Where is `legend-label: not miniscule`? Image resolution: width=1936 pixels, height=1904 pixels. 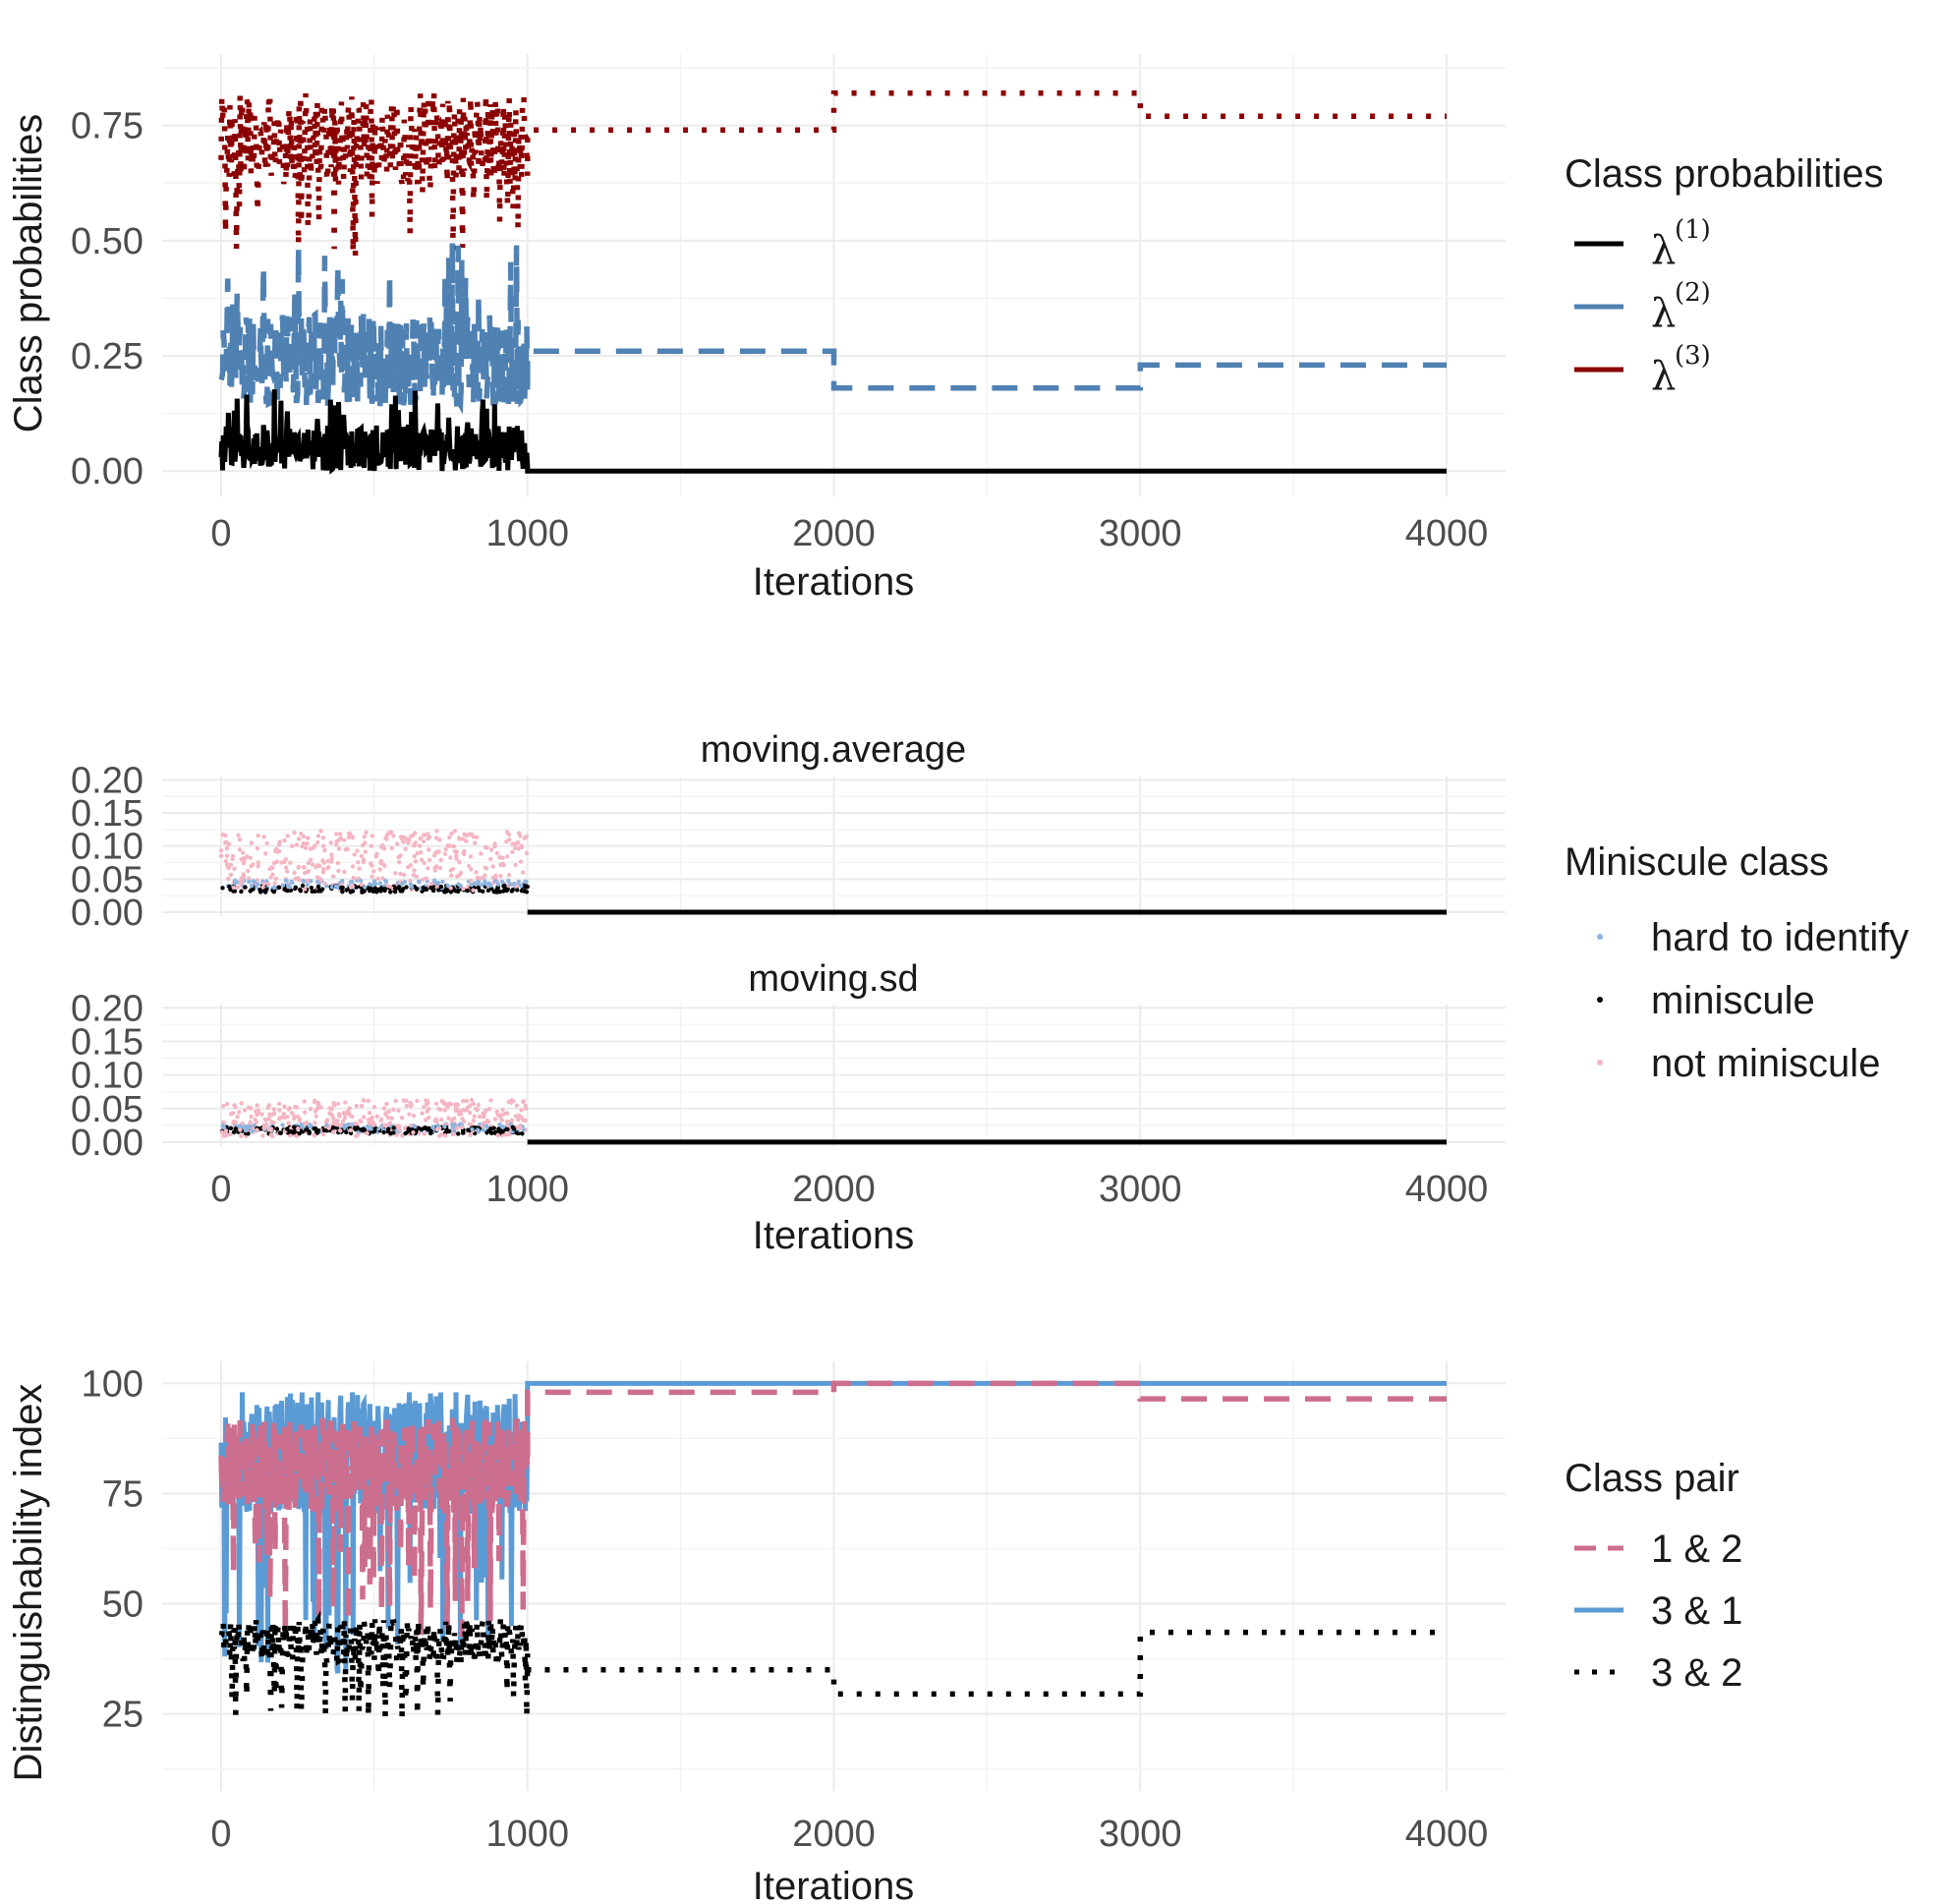
legend-label: not miniscule is located at coordinates (1765, 1063).